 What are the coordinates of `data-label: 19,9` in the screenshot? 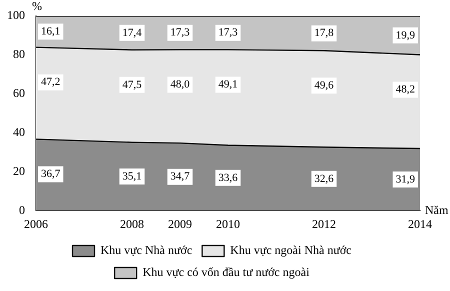 It's located at (406, 35).